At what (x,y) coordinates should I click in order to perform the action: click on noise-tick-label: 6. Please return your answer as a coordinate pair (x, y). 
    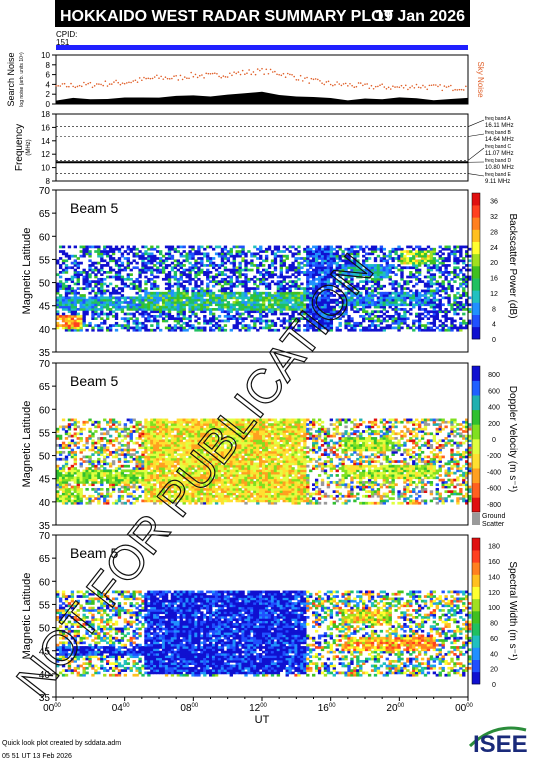
    Looking at the image, I should click on (48, 75).